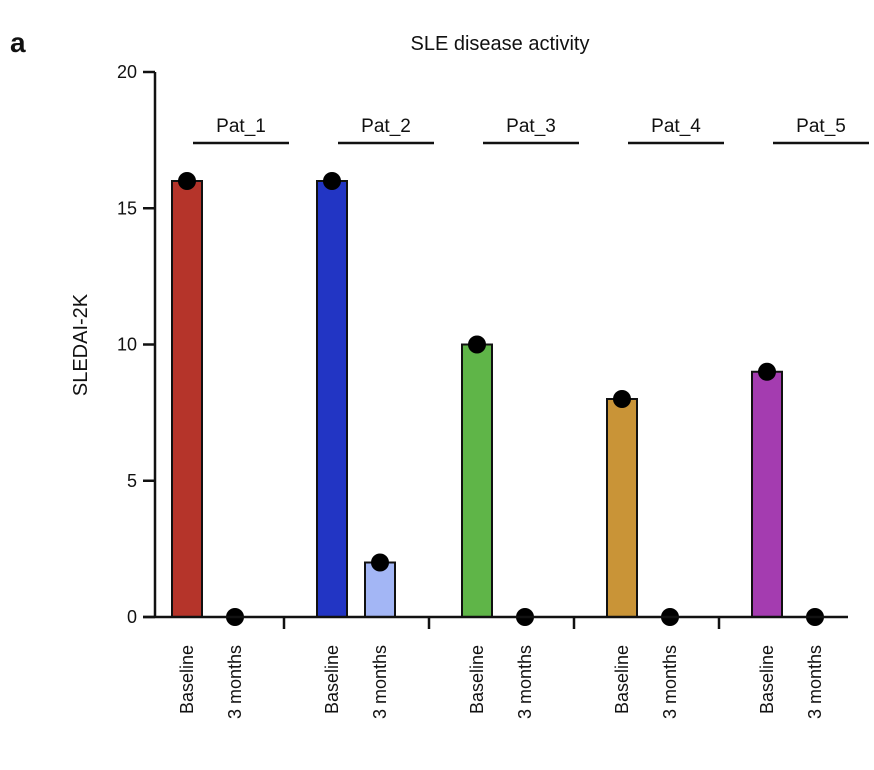 This screenshot has height=770, width=874. I want to click on y-tick-label: 0, so click(132, 617).